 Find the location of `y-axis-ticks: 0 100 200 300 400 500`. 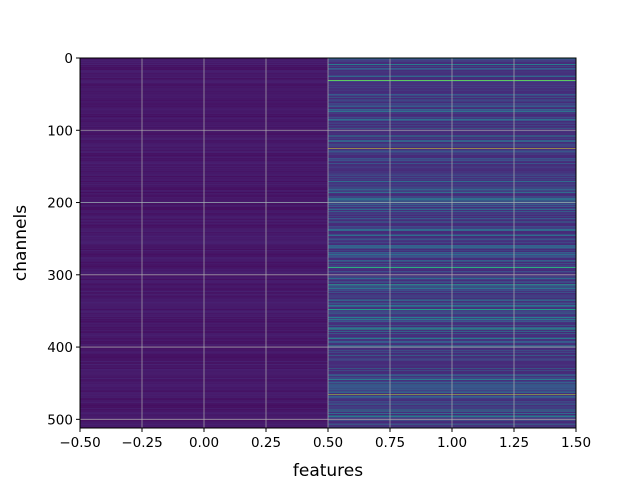

y-axis-ticks: 0 100 200 300 400 500 is located at coordinates (63, 239).